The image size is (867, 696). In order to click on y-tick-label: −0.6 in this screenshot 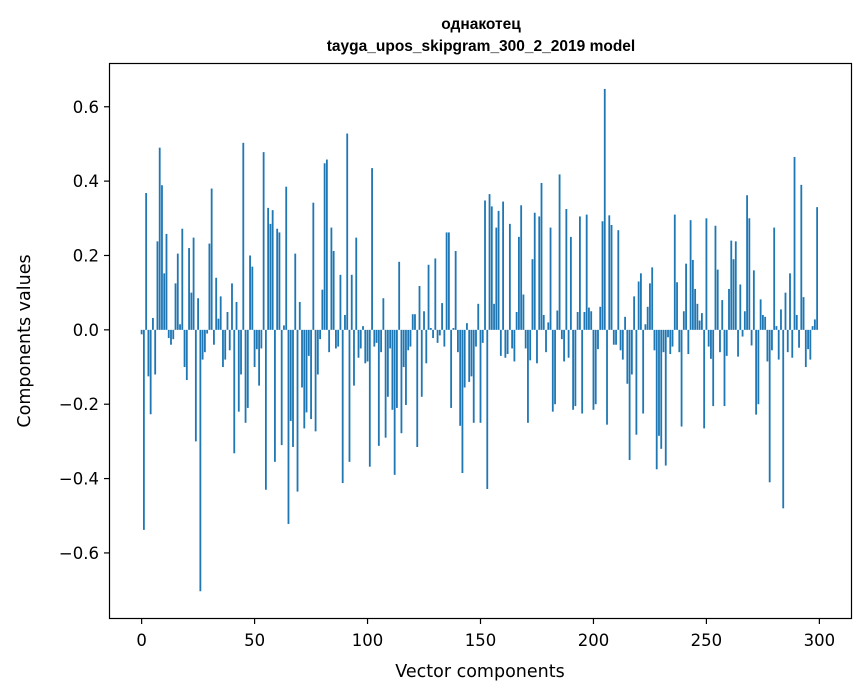, I will do `click(79, 553)`.